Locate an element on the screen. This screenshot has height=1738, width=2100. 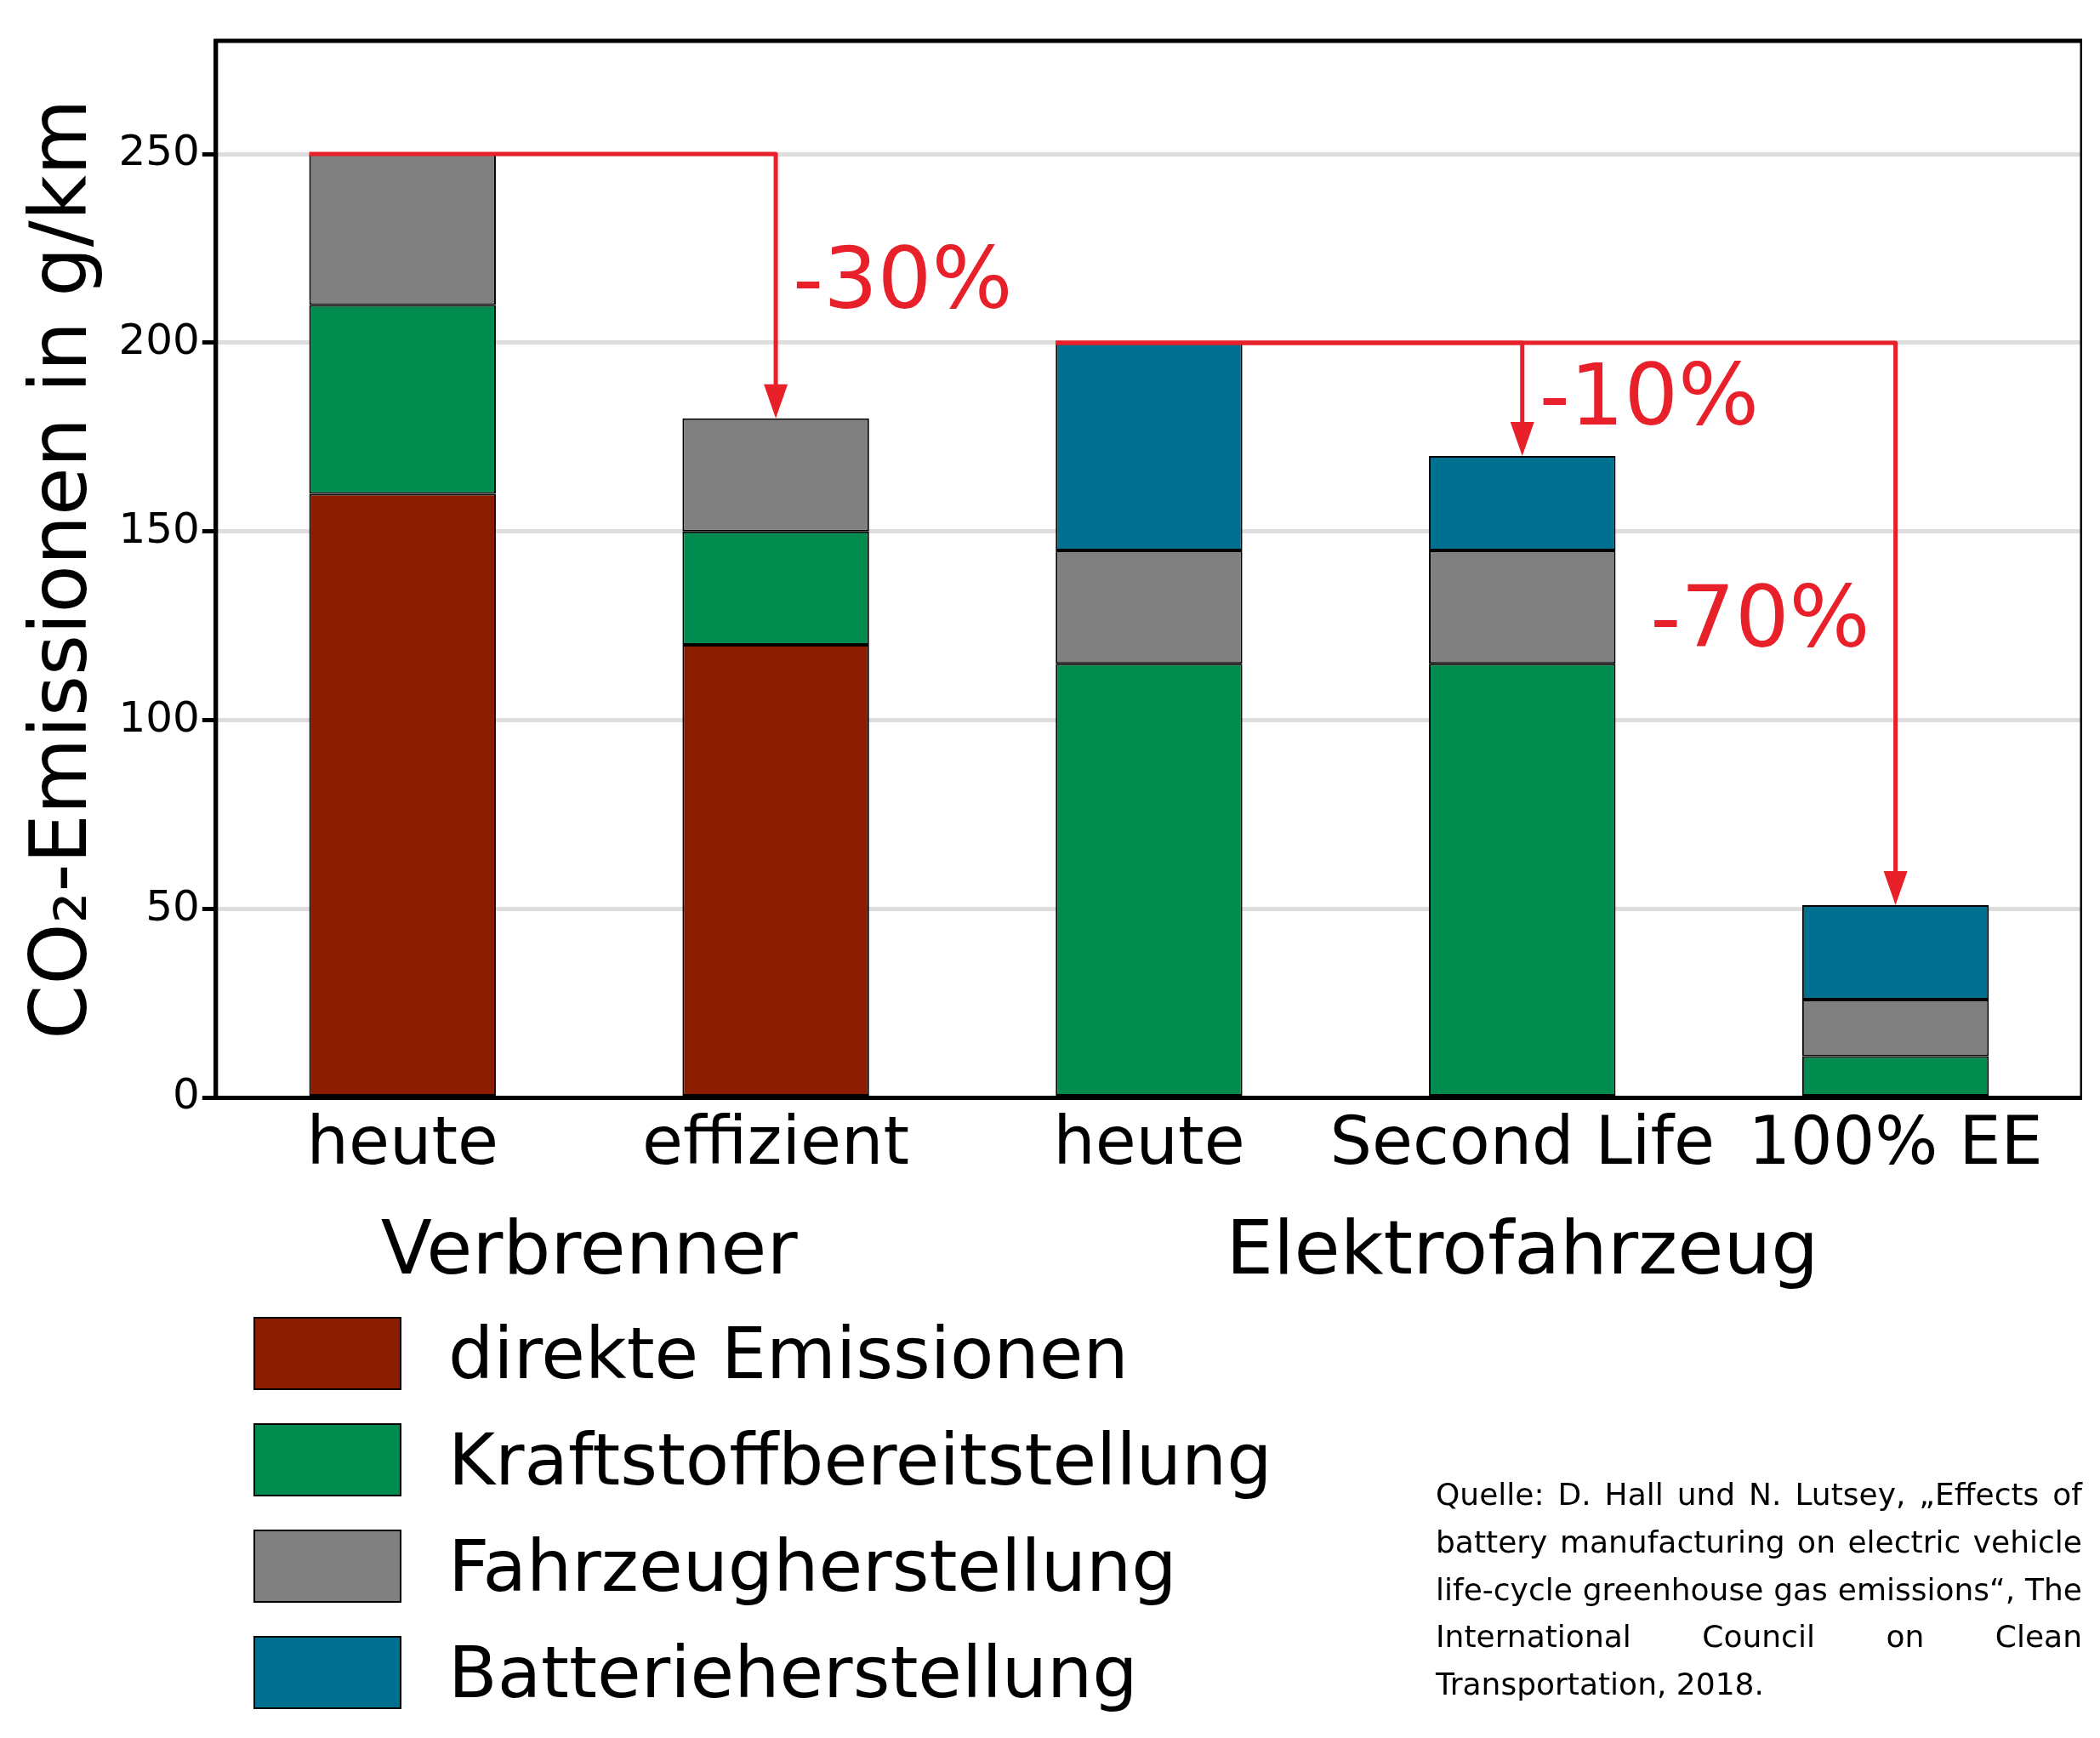
y-tick-label: 100 is located at coordinates (159, 717).